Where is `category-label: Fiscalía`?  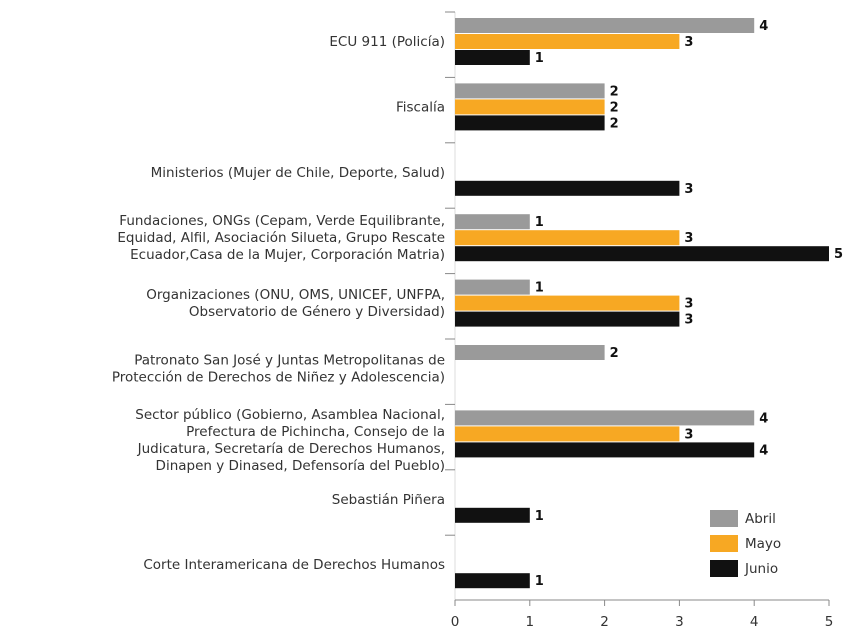
category-label: Fiscalía is located at coordinates (420, 107).